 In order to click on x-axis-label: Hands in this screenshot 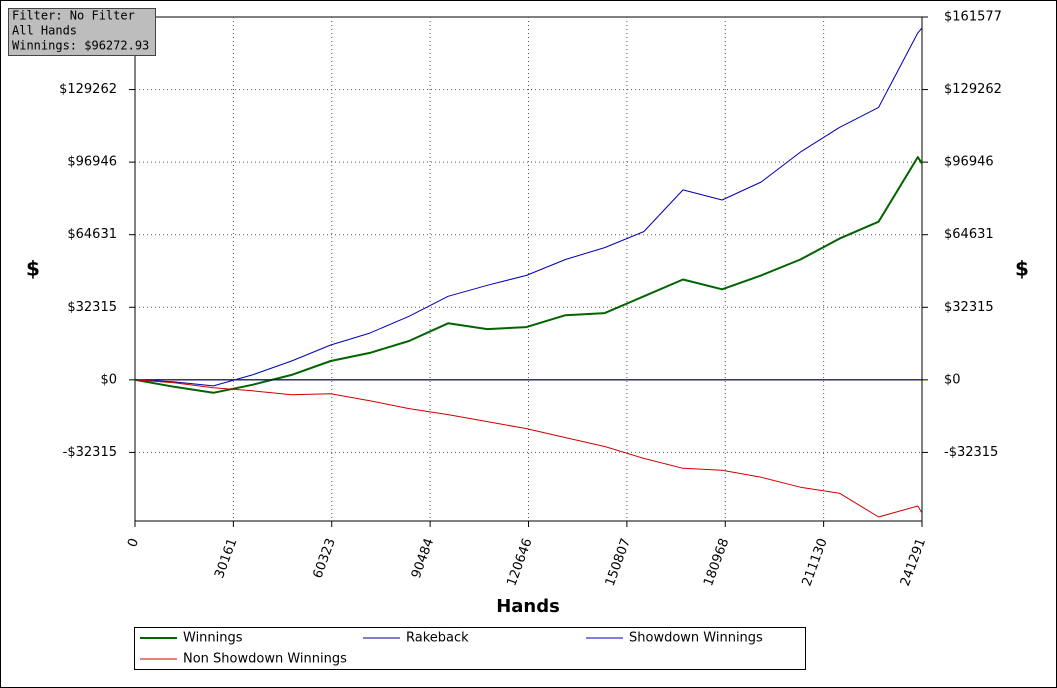, I will do `click(528, 606)`.